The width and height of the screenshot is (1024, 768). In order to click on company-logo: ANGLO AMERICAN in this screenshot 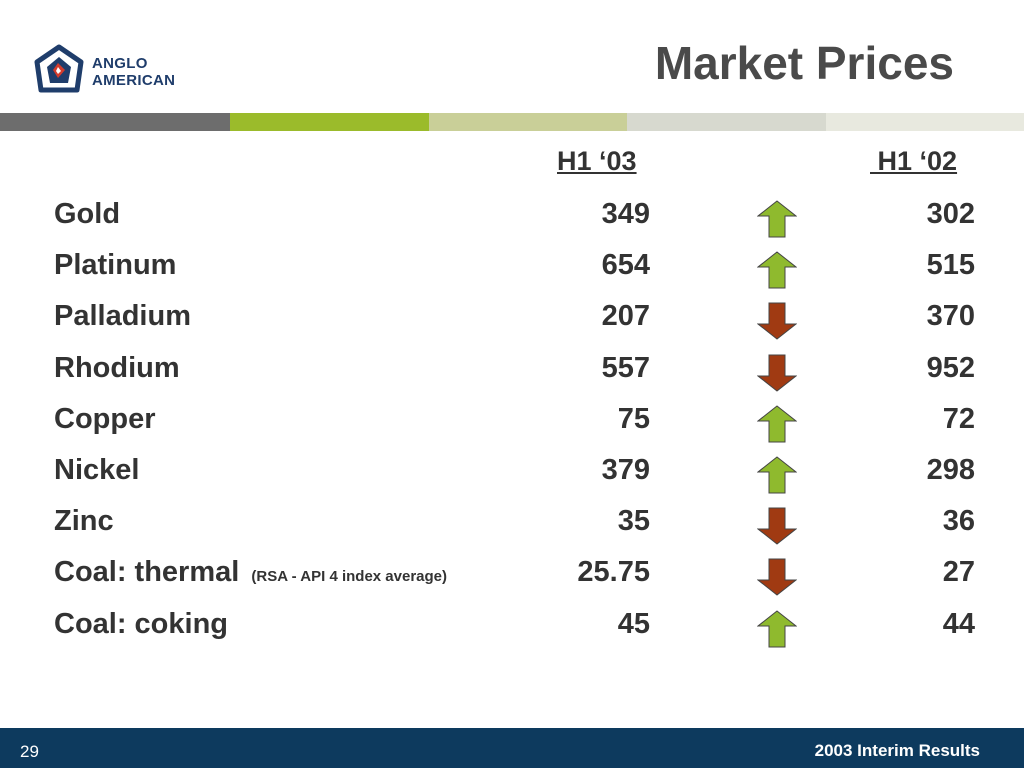, I will do `click(117, 71)`.